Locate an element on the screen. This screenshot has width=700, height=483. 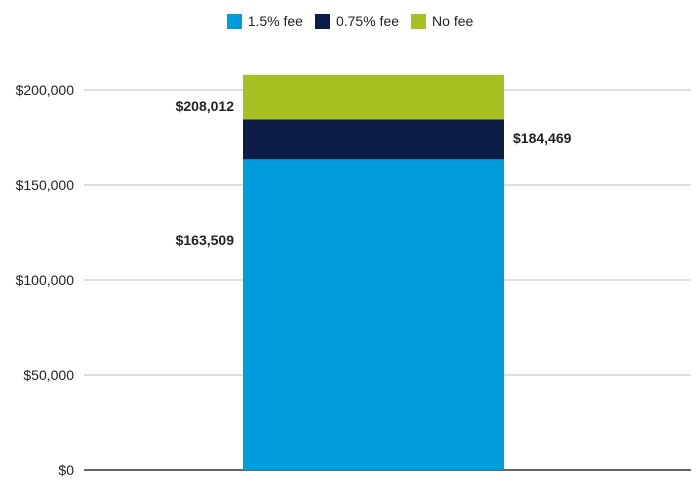
legend: 1.5% fee 0.75% fee No fee is located at coordinates (350, 21).